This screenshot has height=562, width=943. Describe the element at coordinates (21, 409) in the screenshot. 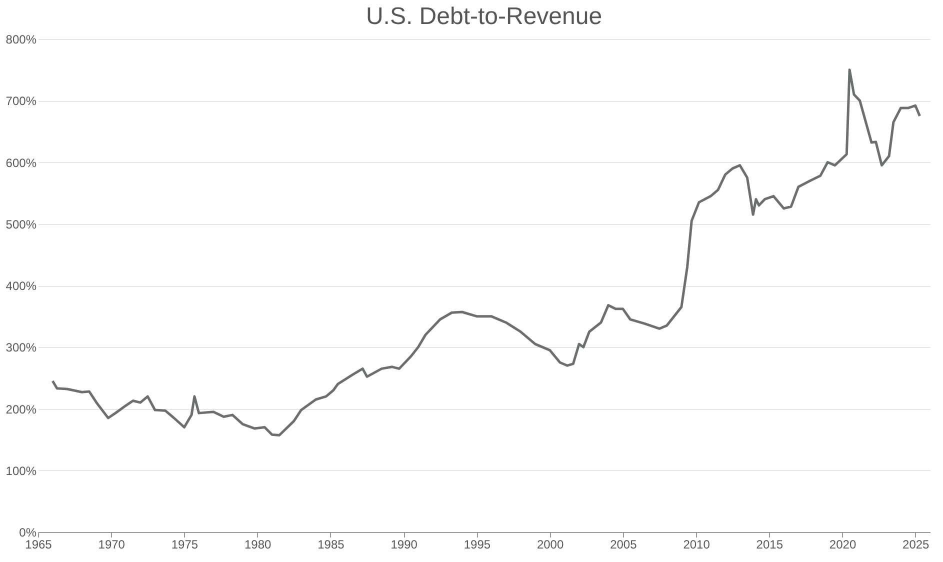

I see `y-tick-label: 200%` at that location.